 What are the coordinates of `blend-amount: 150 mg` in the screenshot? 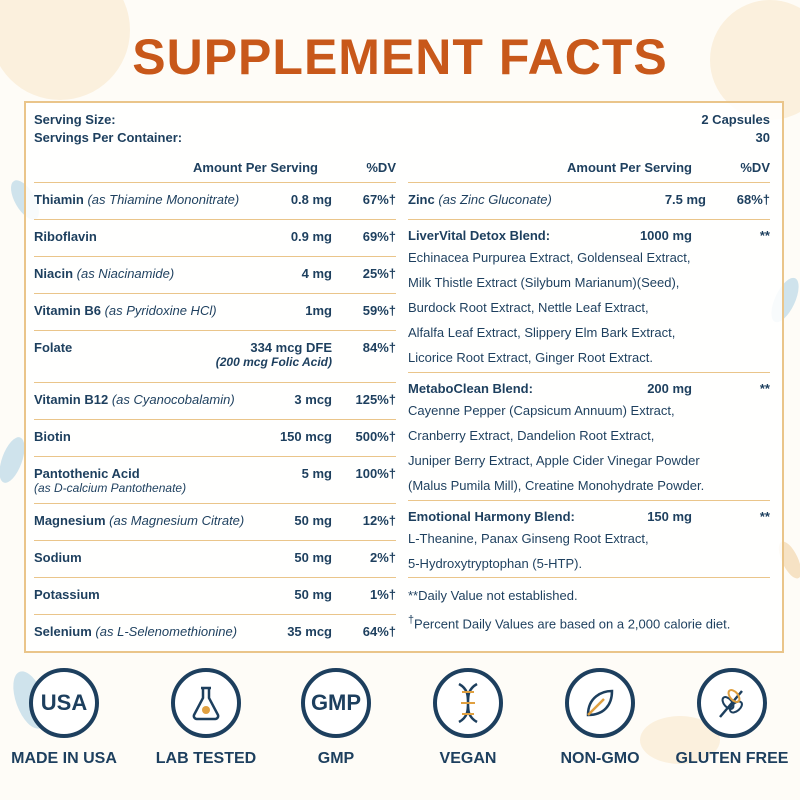 It's located at (669, 516).